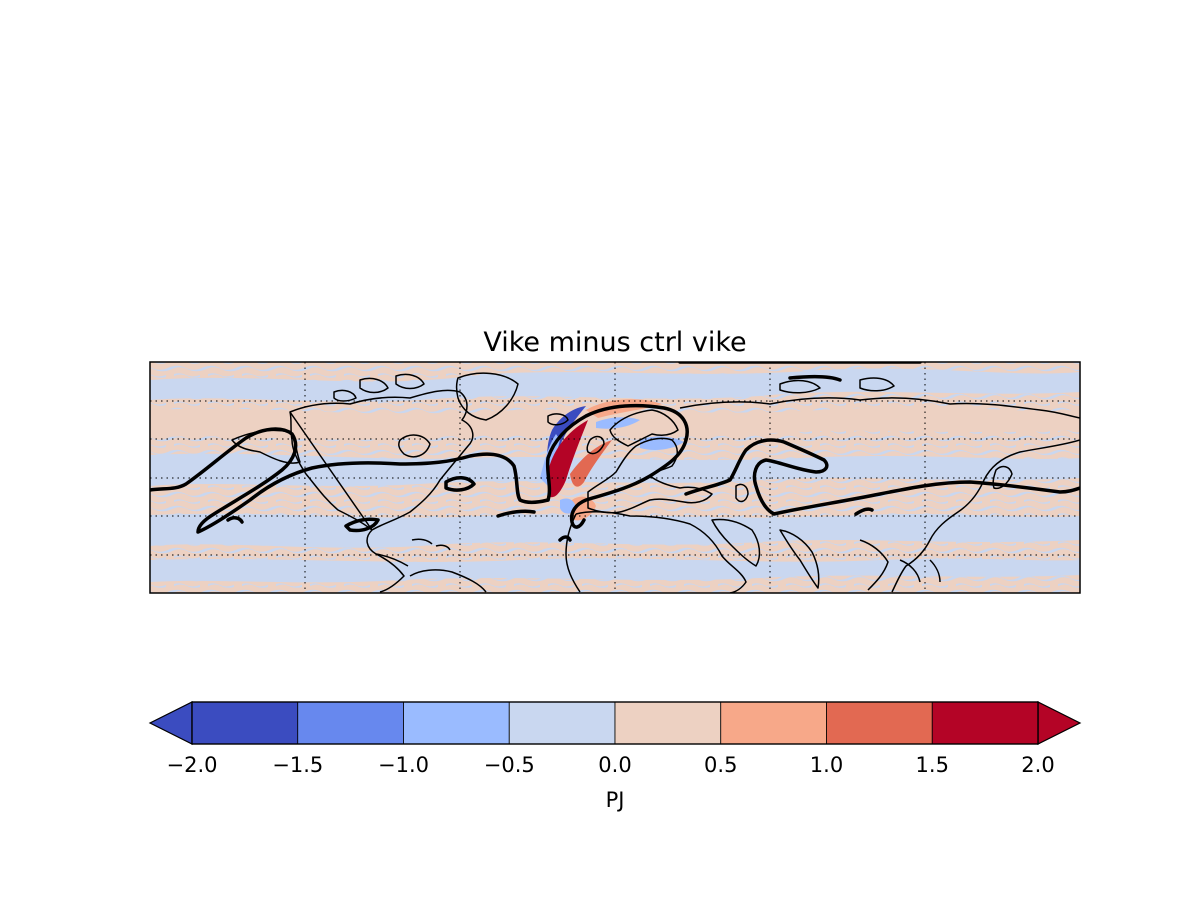  What do you see at coordinates (448, 581) in the screenshot?
I see `coastline-south-america` at bounding box center [448, 581].